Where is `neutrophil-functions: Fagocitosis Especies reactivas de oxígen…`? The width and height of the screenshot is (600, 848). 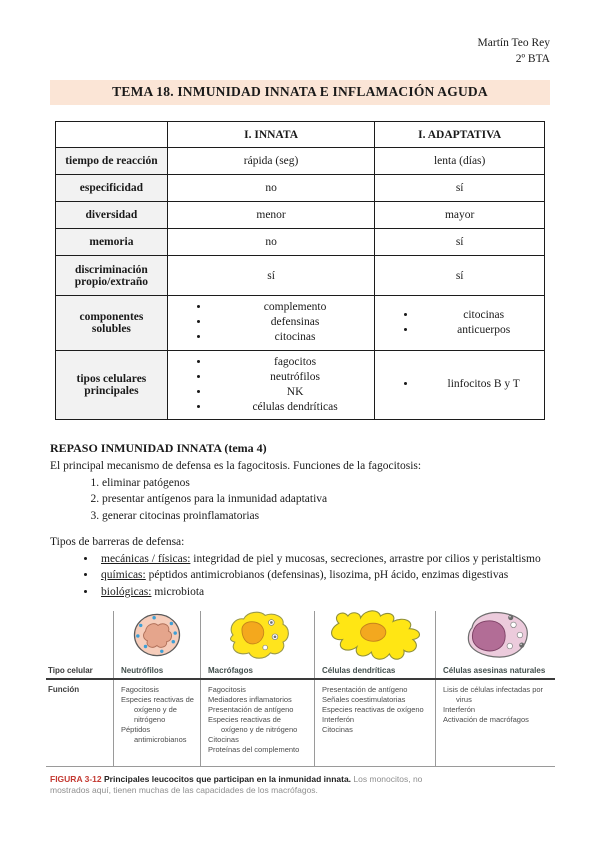
neutrophil-functions: Fagocitosis Especies reactivas de oxígen… is located at coordinates (156, 723).